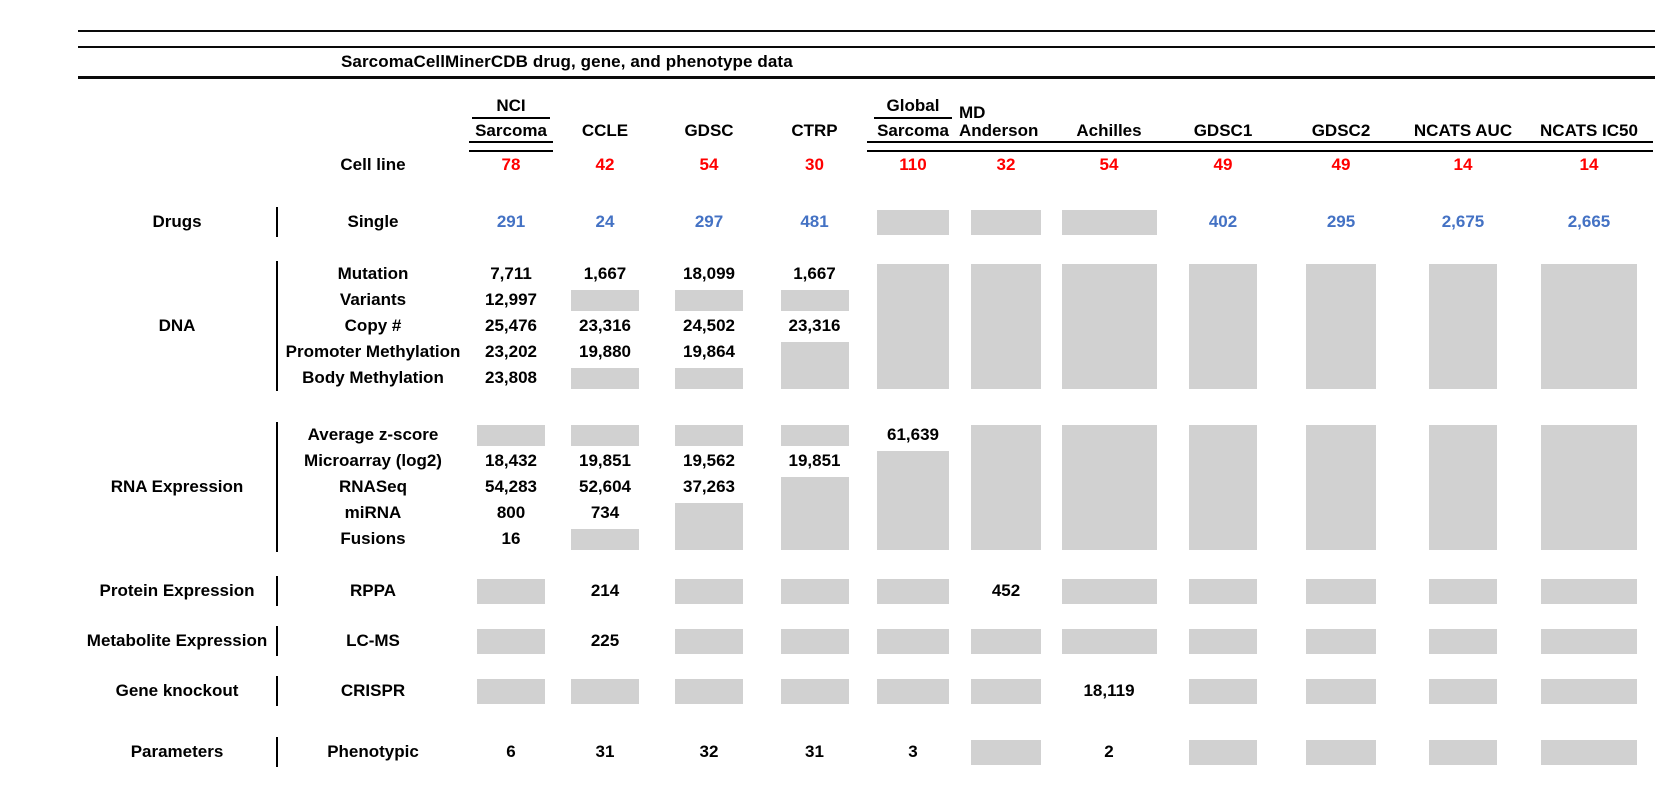 Image resolution: width=1669 pixels, height=800 pixels. I want to click on cell-value: 19,864, so click(709, 351).